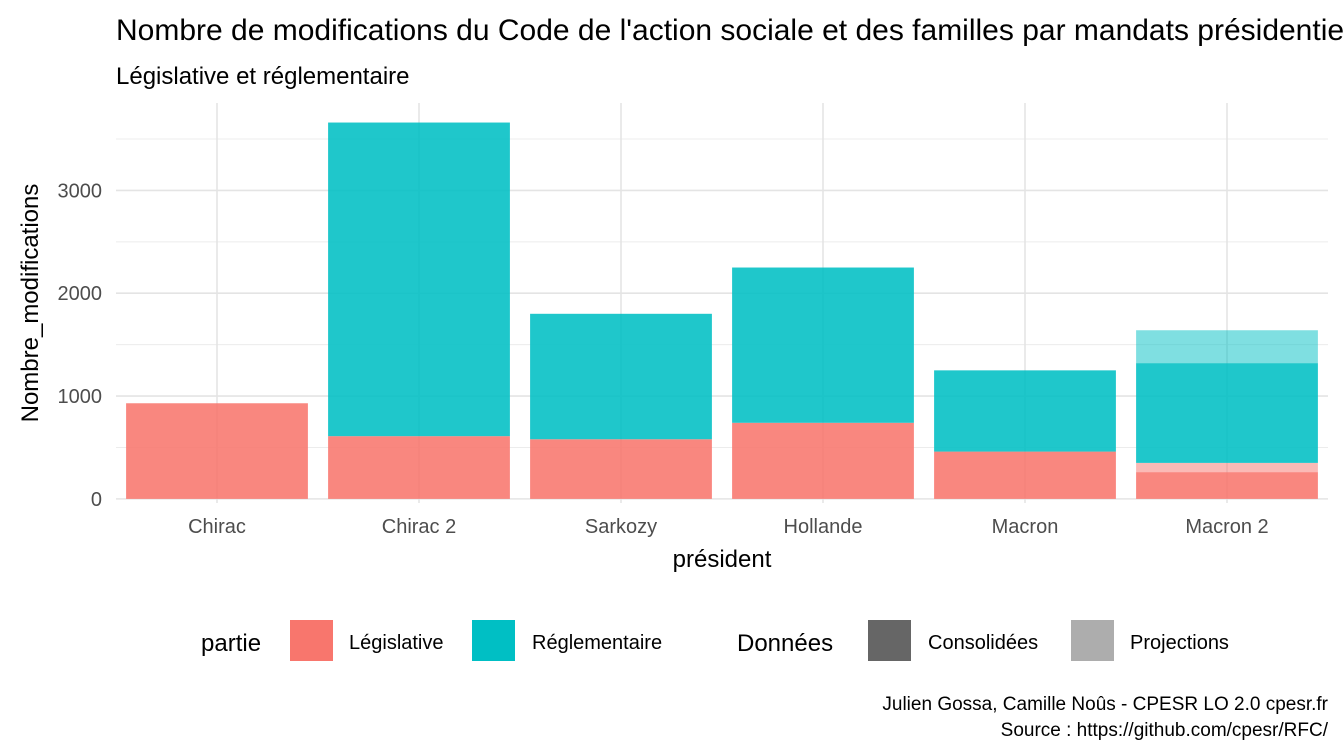 This screenshot has height=756, width=1344. What do you see at coordinates (217, 451) in the screenshot?
I see `bar-chirac-legislative-consolidees` at bounding box center [217, 451].